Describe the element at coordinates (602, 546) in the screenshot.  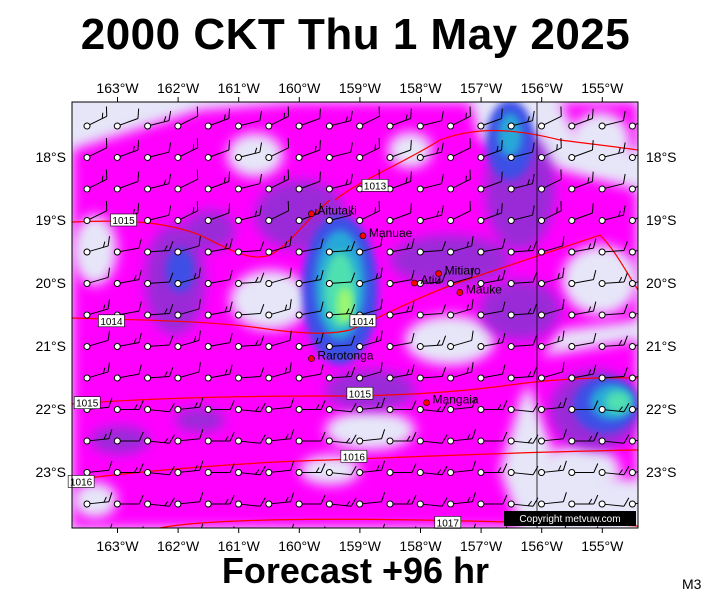
I see `lon-label-bottom: 155°W` at that location.